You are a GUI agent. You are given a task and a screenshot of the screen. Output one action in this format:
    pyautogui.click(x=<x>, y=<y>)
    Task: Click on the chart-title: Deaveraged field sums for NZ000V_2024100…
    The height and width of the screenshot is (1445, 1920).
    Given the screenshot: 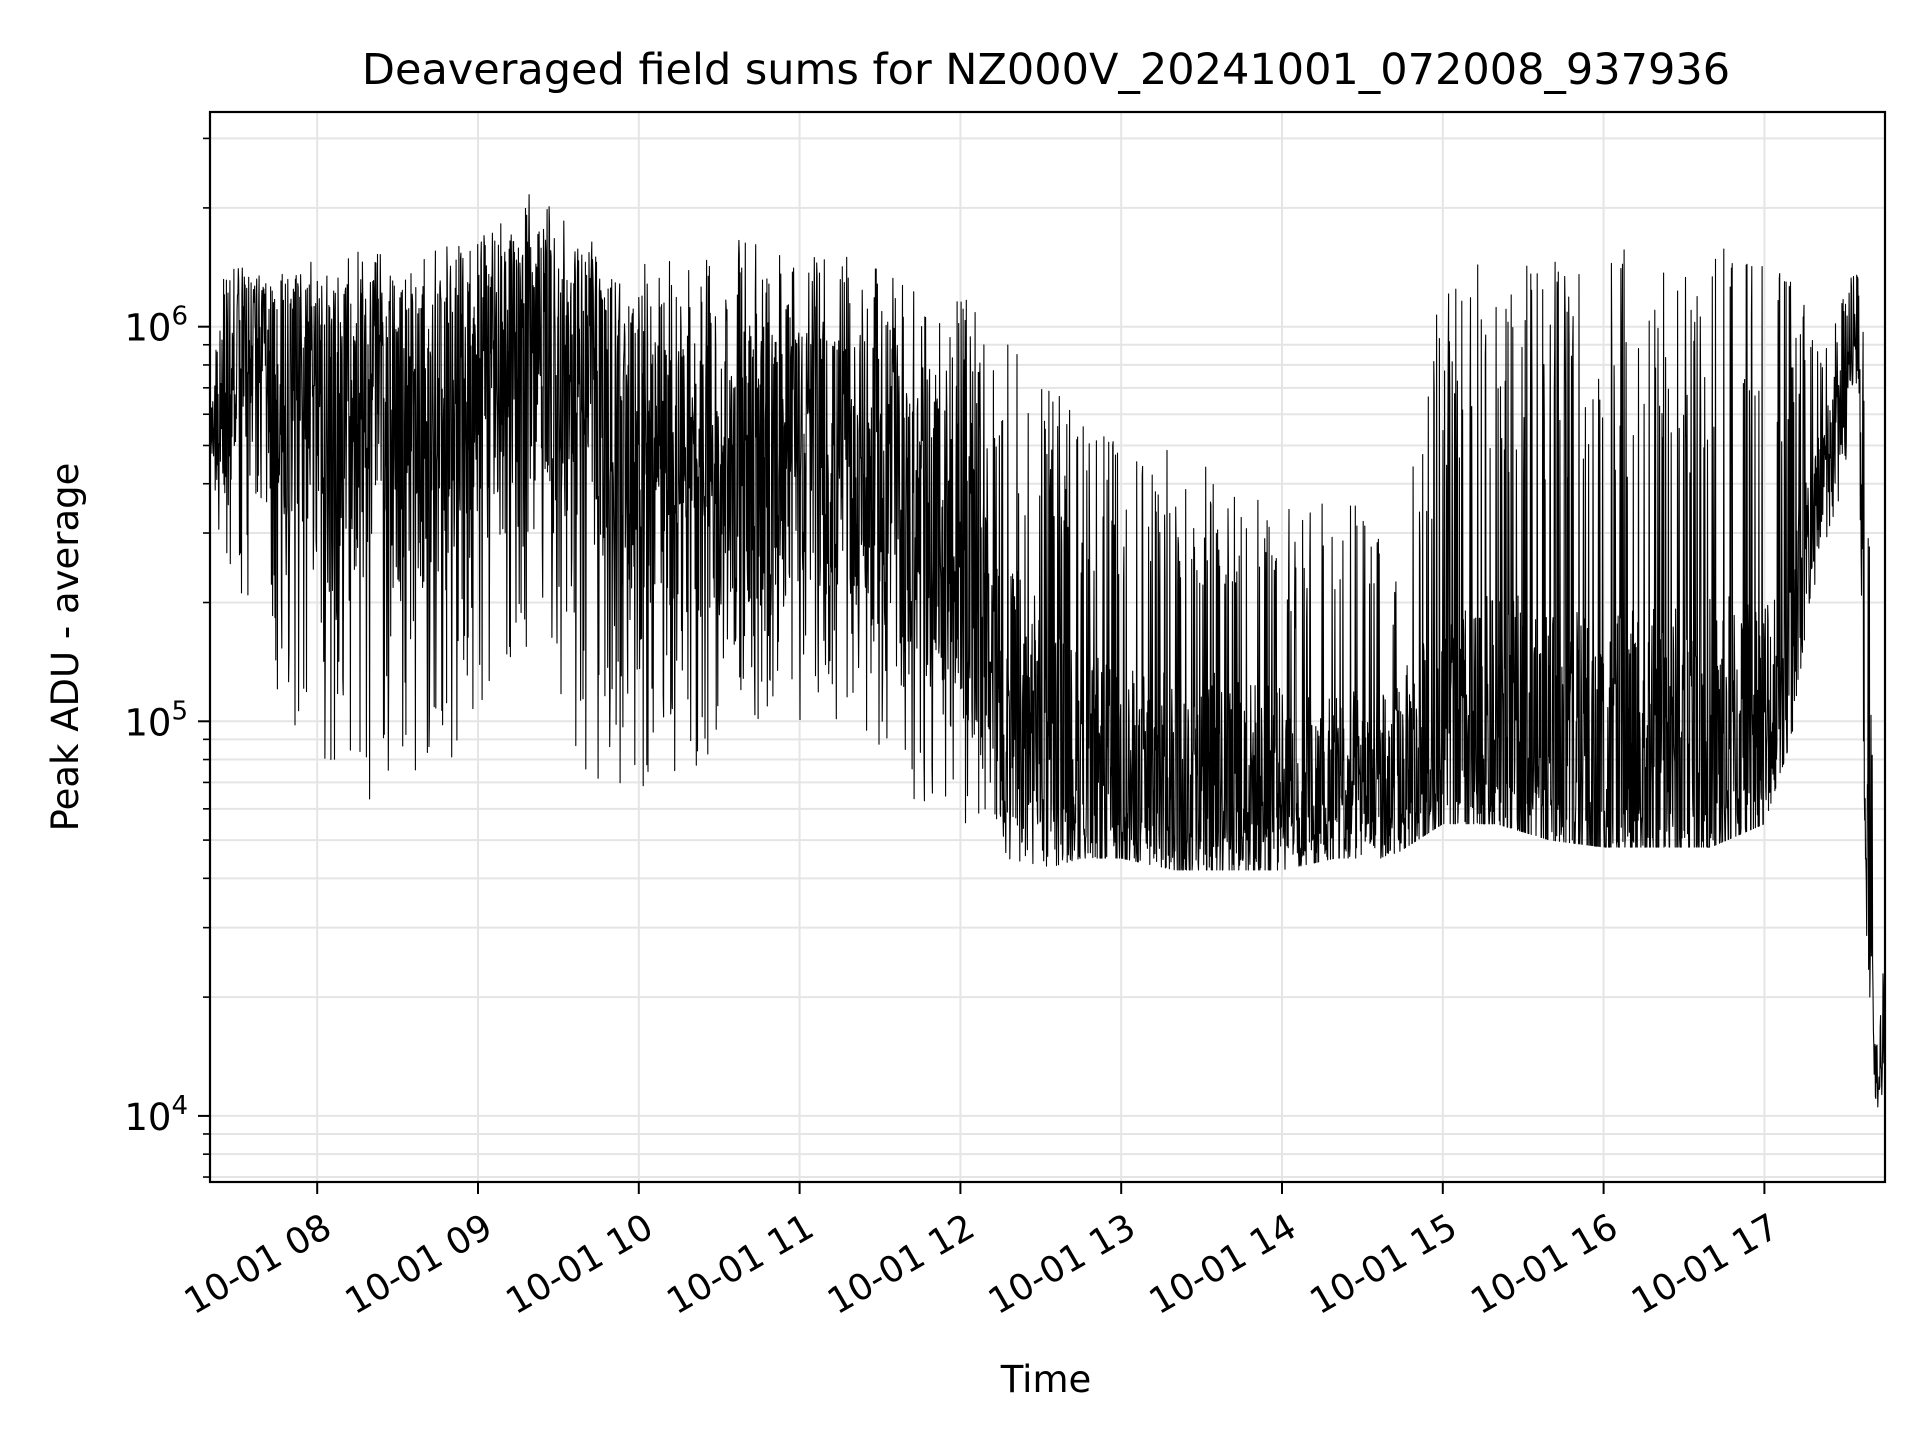 What is the action you would take?
    pyautogui.click(x=1046, y=70)
    